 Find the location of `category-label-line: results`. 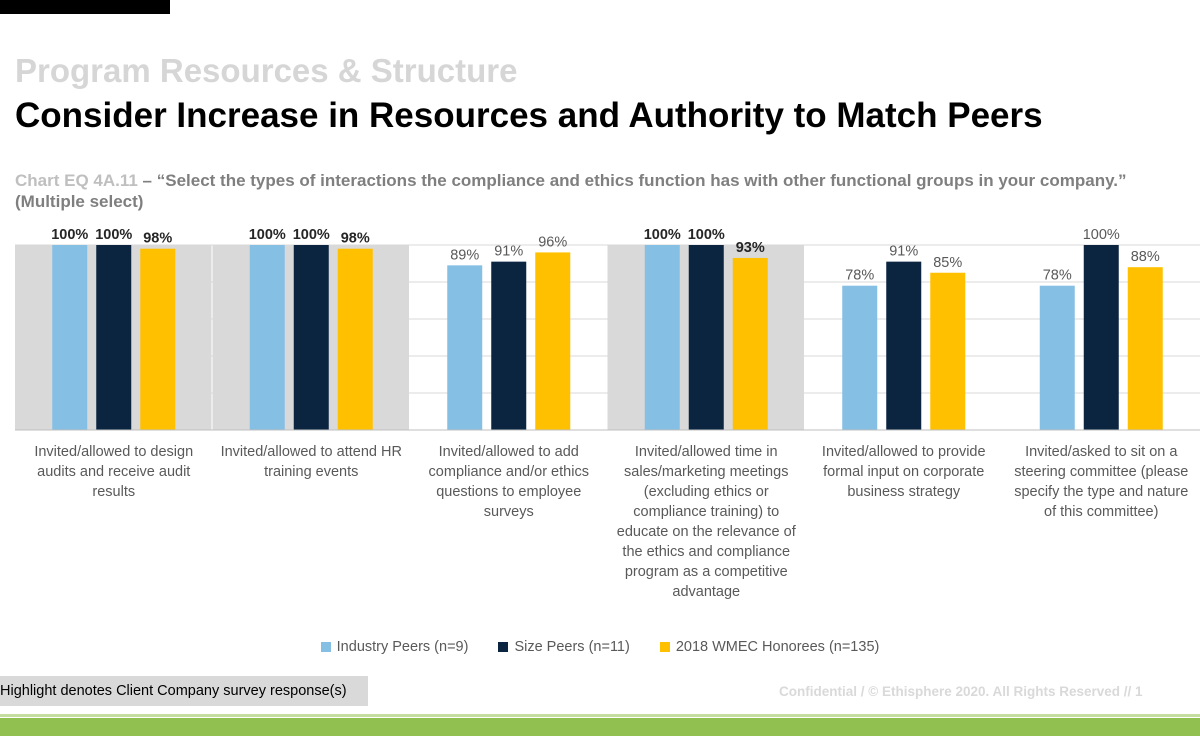

category-label-line: results is located at coordinates (114, 492).